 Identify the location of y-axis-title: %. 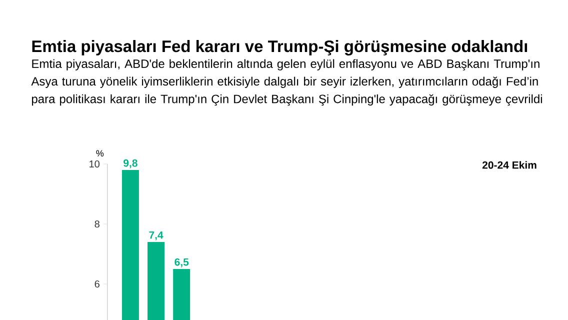
(100, 153).